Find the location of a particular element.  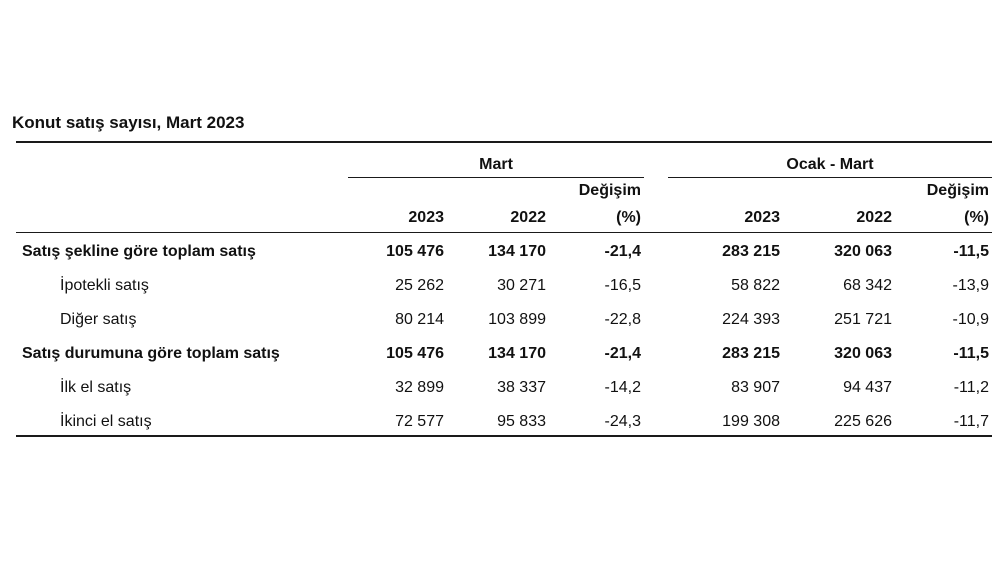

cell-ocak-mart-change: -11,2 is located at coordinates (971, 387).